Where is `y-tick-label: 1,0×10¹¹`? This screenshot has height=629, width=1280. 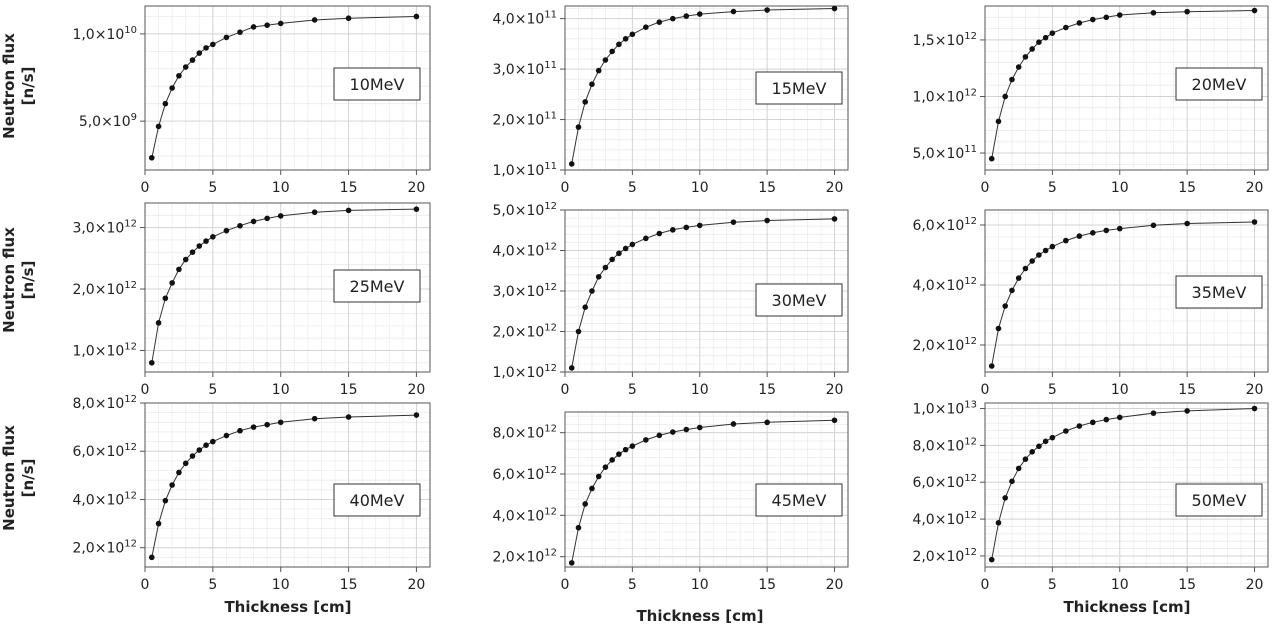 y-tick-label: 1,0×10¹¹ is located at coordinates (524, 170).